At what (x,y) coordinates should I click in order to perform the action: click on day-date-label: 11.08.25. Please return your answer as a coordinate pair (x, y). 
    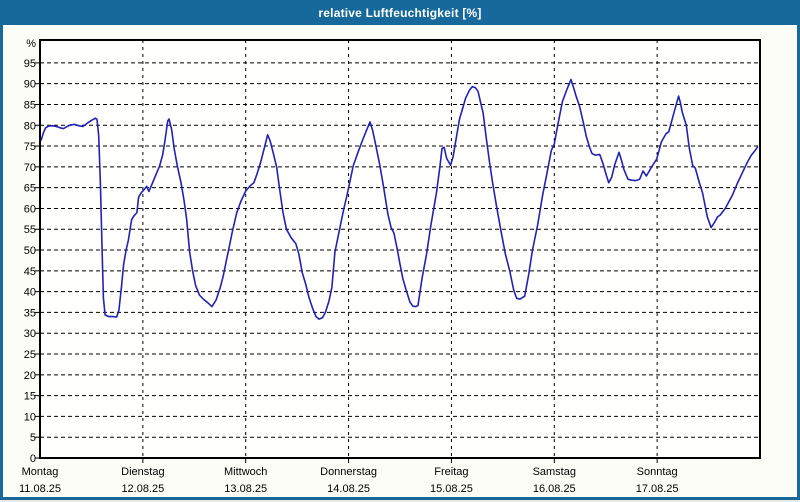
    Looking at the image, I should click on (40, 489).